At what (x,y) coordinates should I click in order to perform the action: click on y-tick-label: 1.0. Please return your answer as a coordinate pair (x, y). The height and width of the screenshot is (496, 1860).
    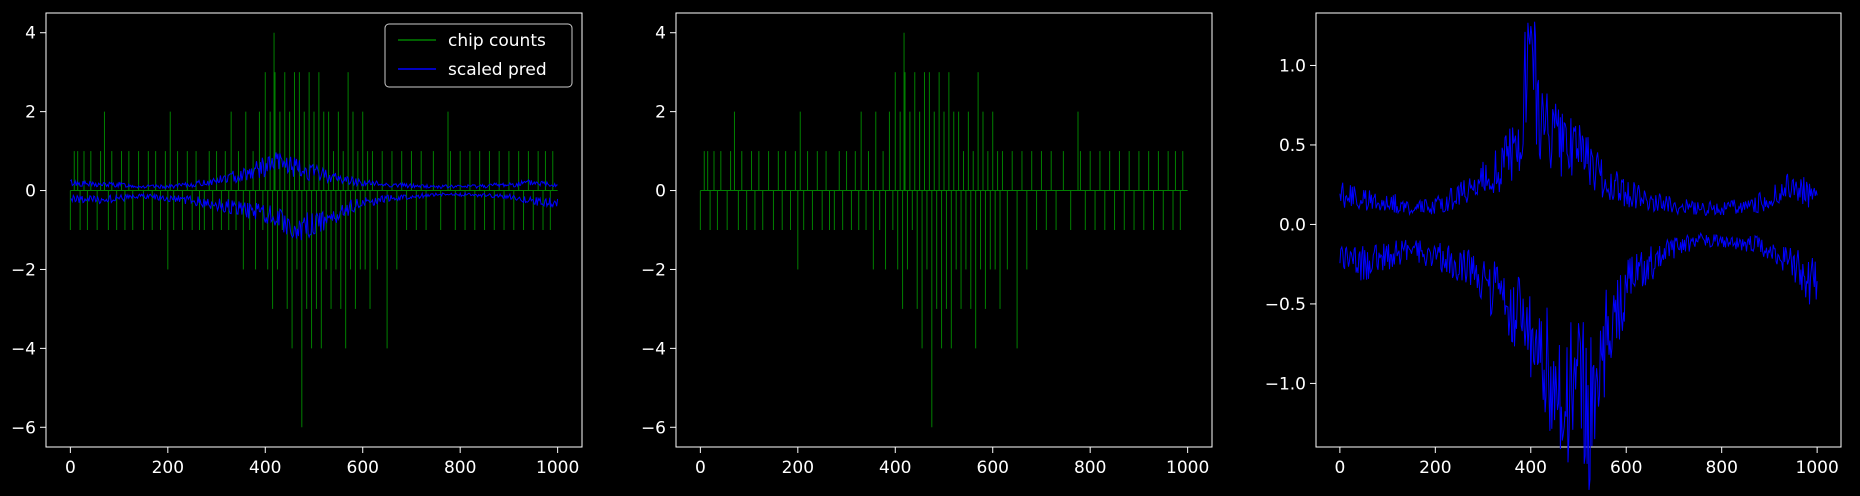
    Looking at the image, I should click on (1292, 66).